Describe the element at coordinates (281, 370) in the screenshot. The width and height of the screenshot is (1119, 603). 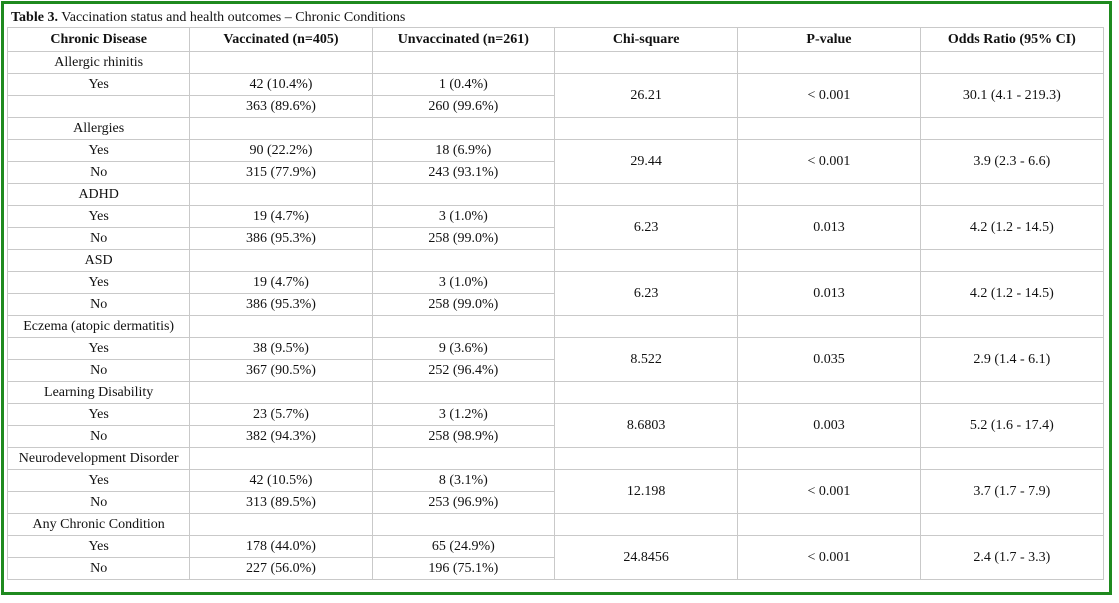
I see `vaccinated-value: 367 (90.5%)` at that location.